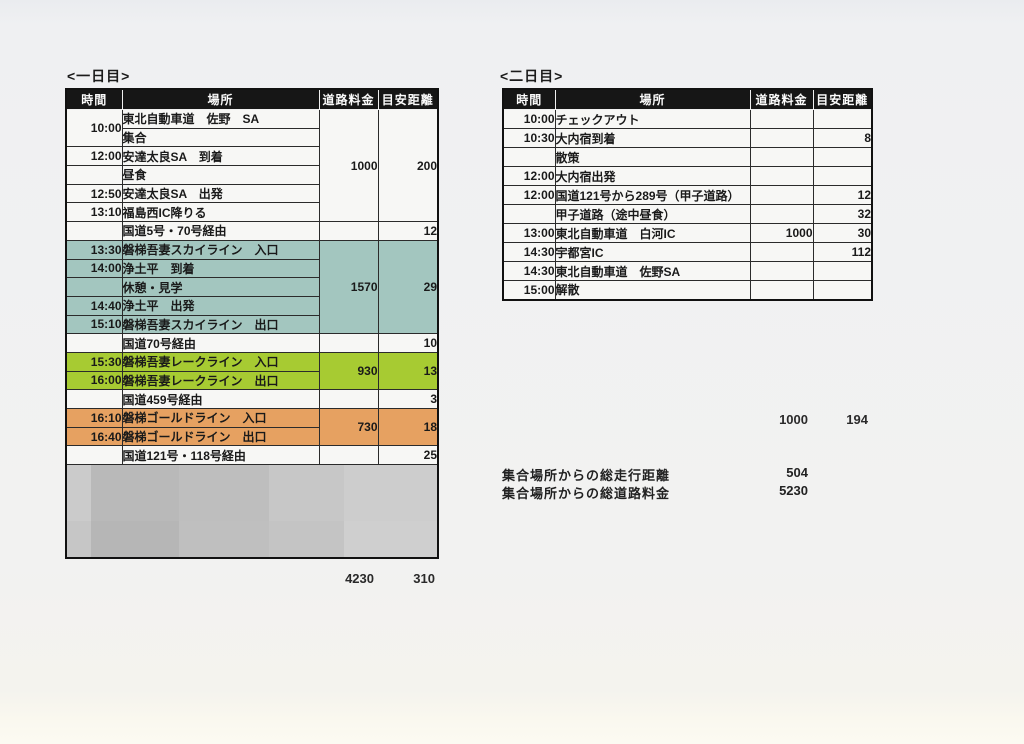 The height and width of the screenshot is (744, 1024). I want to click on table-row: 13:00 東北自動車道 白河IC 1000 30, so click(687, 233).